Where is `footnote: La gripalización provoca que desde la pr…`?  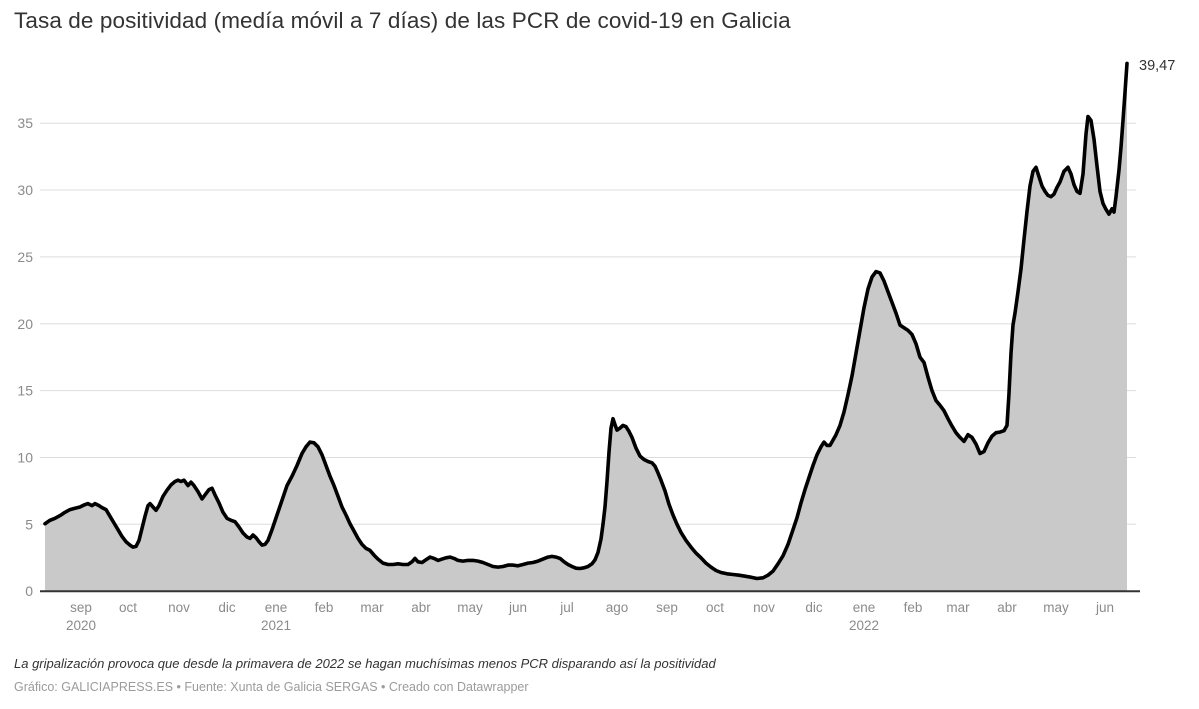 footnote: La gripalización provoca que desde la pr… is located at coordinates (365, 663).